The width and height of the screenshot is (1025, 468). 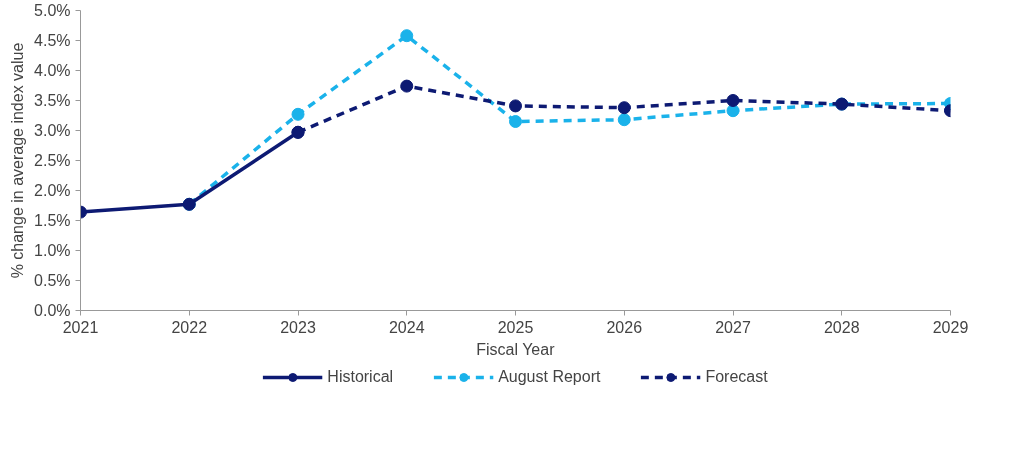 What do you see at coordinates (52, 160) in the screenshot?
I see `y-tick-label: 2.5%` at bounding box center [52, 160].